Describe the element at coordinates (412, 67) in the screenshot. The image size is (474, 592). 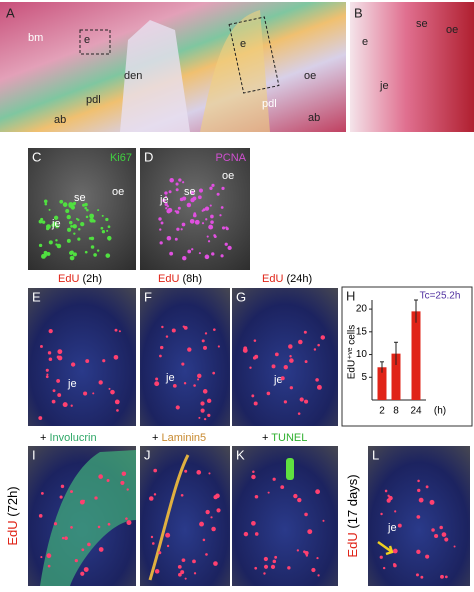
I see `panel-b-image` at that location.